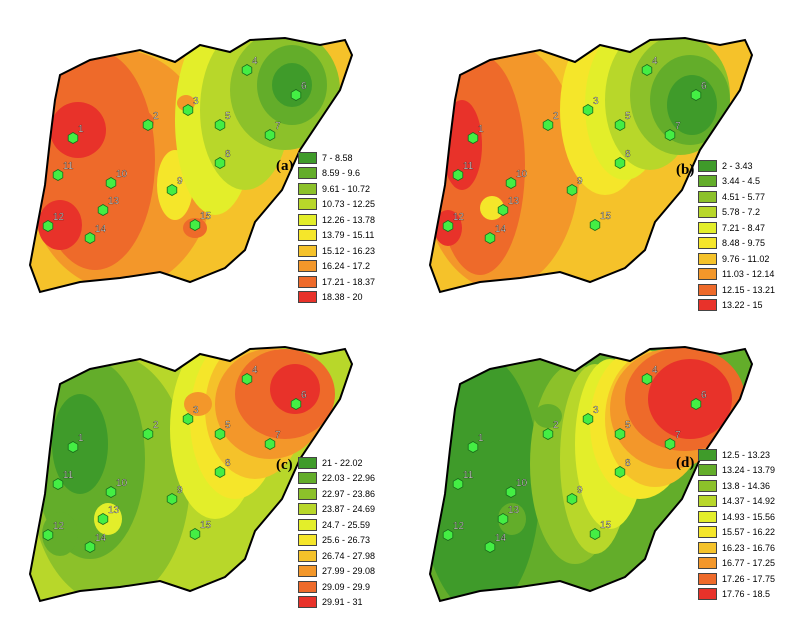  Describe the element at coordinates (556, 116) in the screenshot. I see `station-label: 2` at that location.